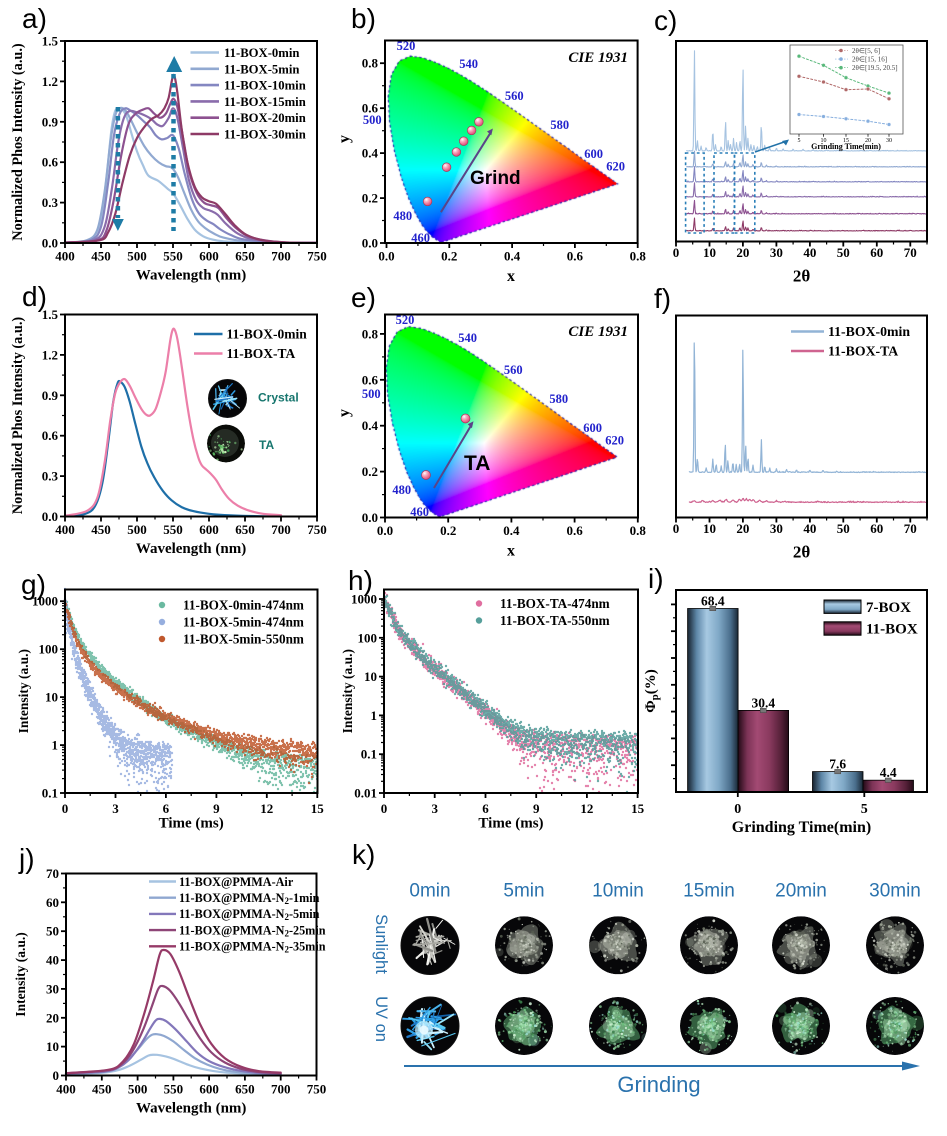 Image resolution: width=947 pixels, height=1136 pixels. Describe the element at coordinates (419, 512) in the screenshot. I see `svg-text: 460` at that location.